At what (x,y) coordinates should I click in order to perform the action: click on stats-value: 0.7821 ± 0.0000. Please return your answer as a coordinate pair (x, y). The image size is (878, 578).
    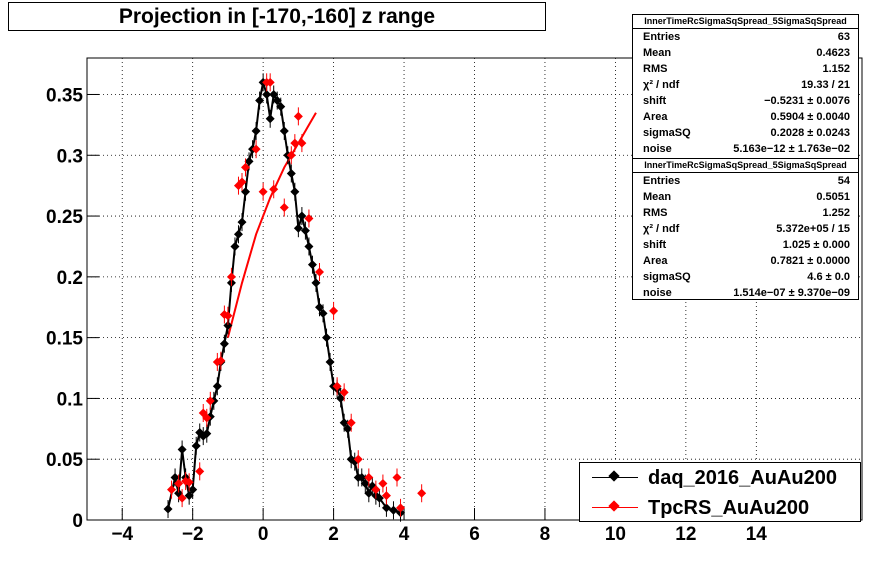
    Looking at the image, I should click on (810, 261).